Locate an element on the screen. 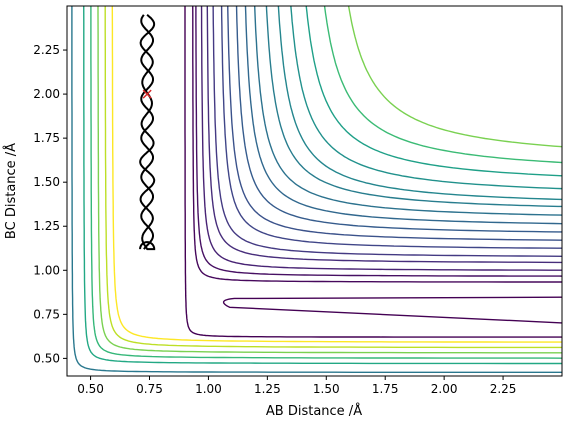 The height and width of the screenshot is (426, 568). y-axis-ticks: 0.50 0.75 1.00 1.25 1.50 1.75 2.00 2.25 is located at coordinates (50, 204).